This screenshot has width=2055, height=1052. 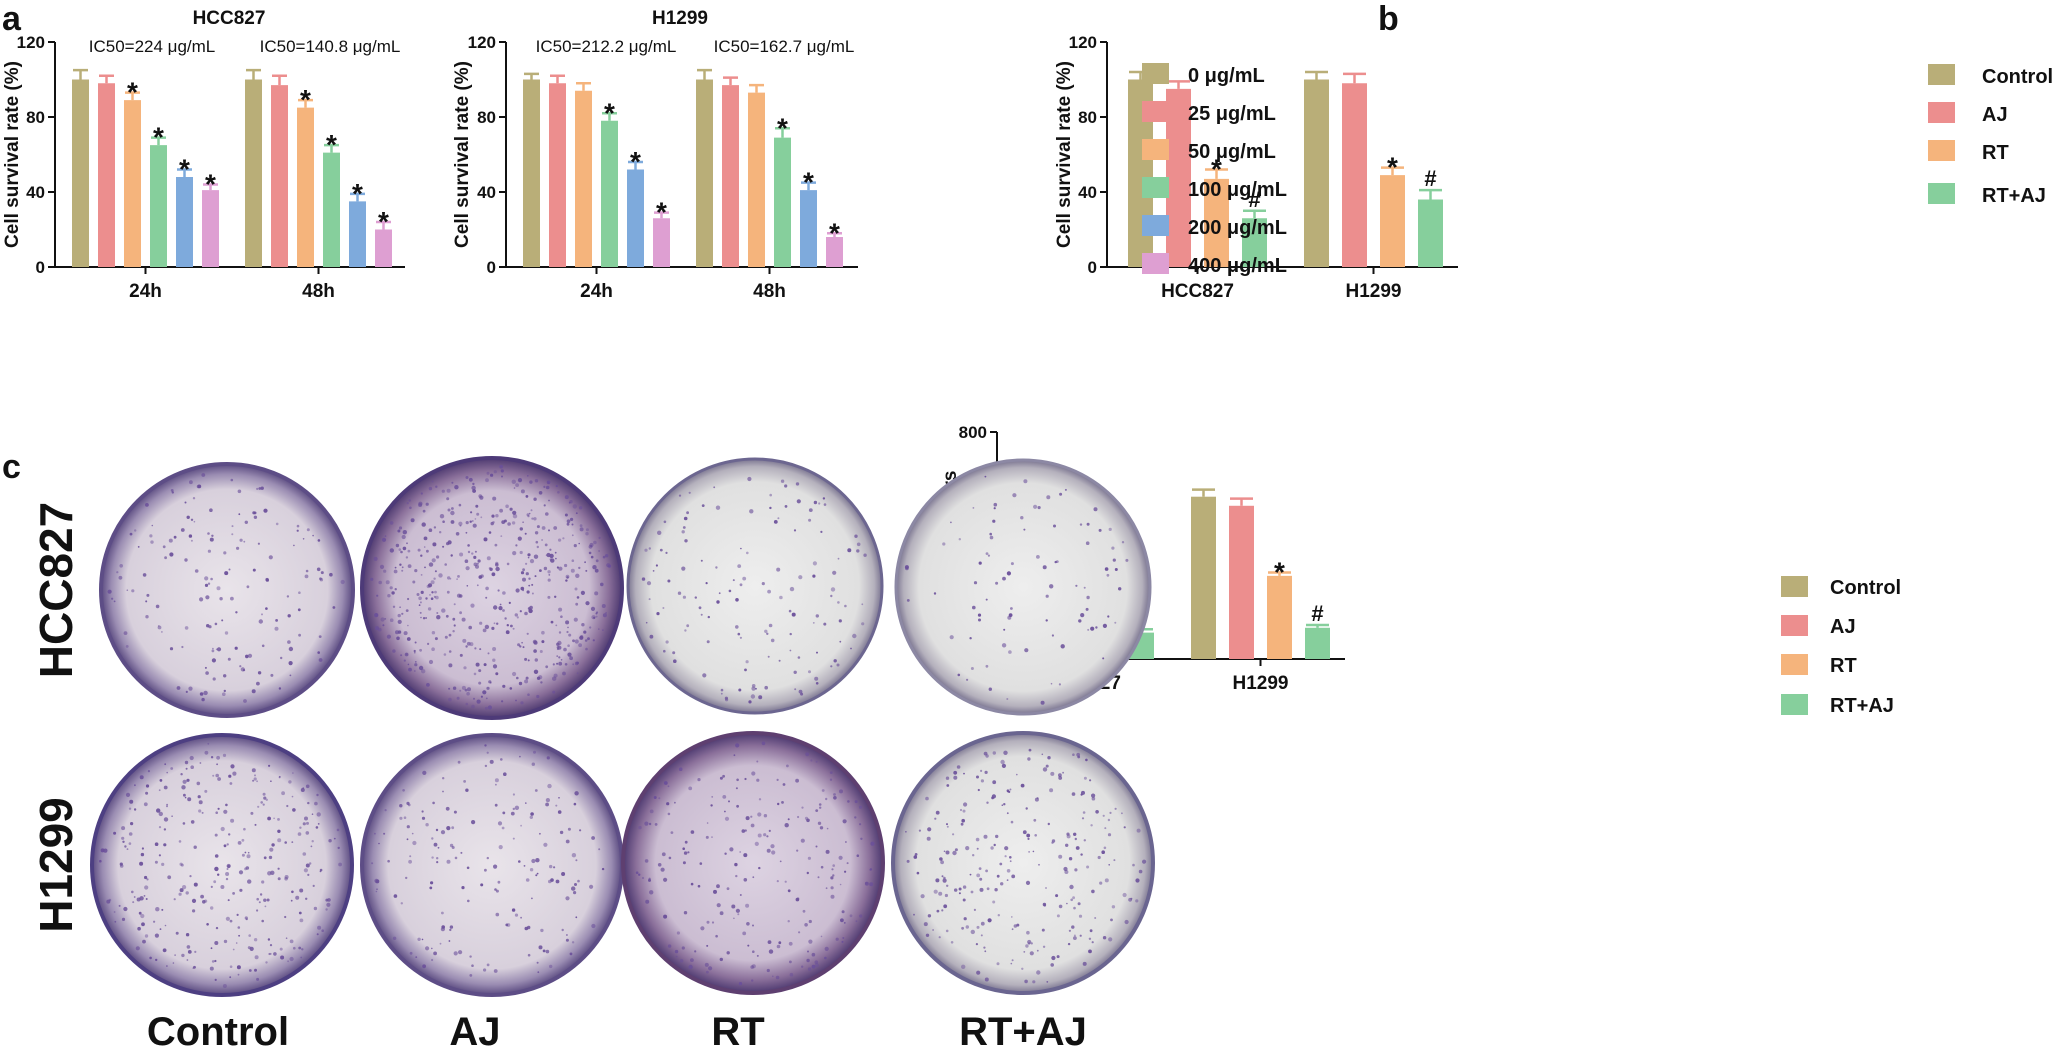 What do you see at coordinates (1237, 266) in the screenshot?
I see `legend-label-400: 400 μg/mL` at bounding box center [1237, 266].